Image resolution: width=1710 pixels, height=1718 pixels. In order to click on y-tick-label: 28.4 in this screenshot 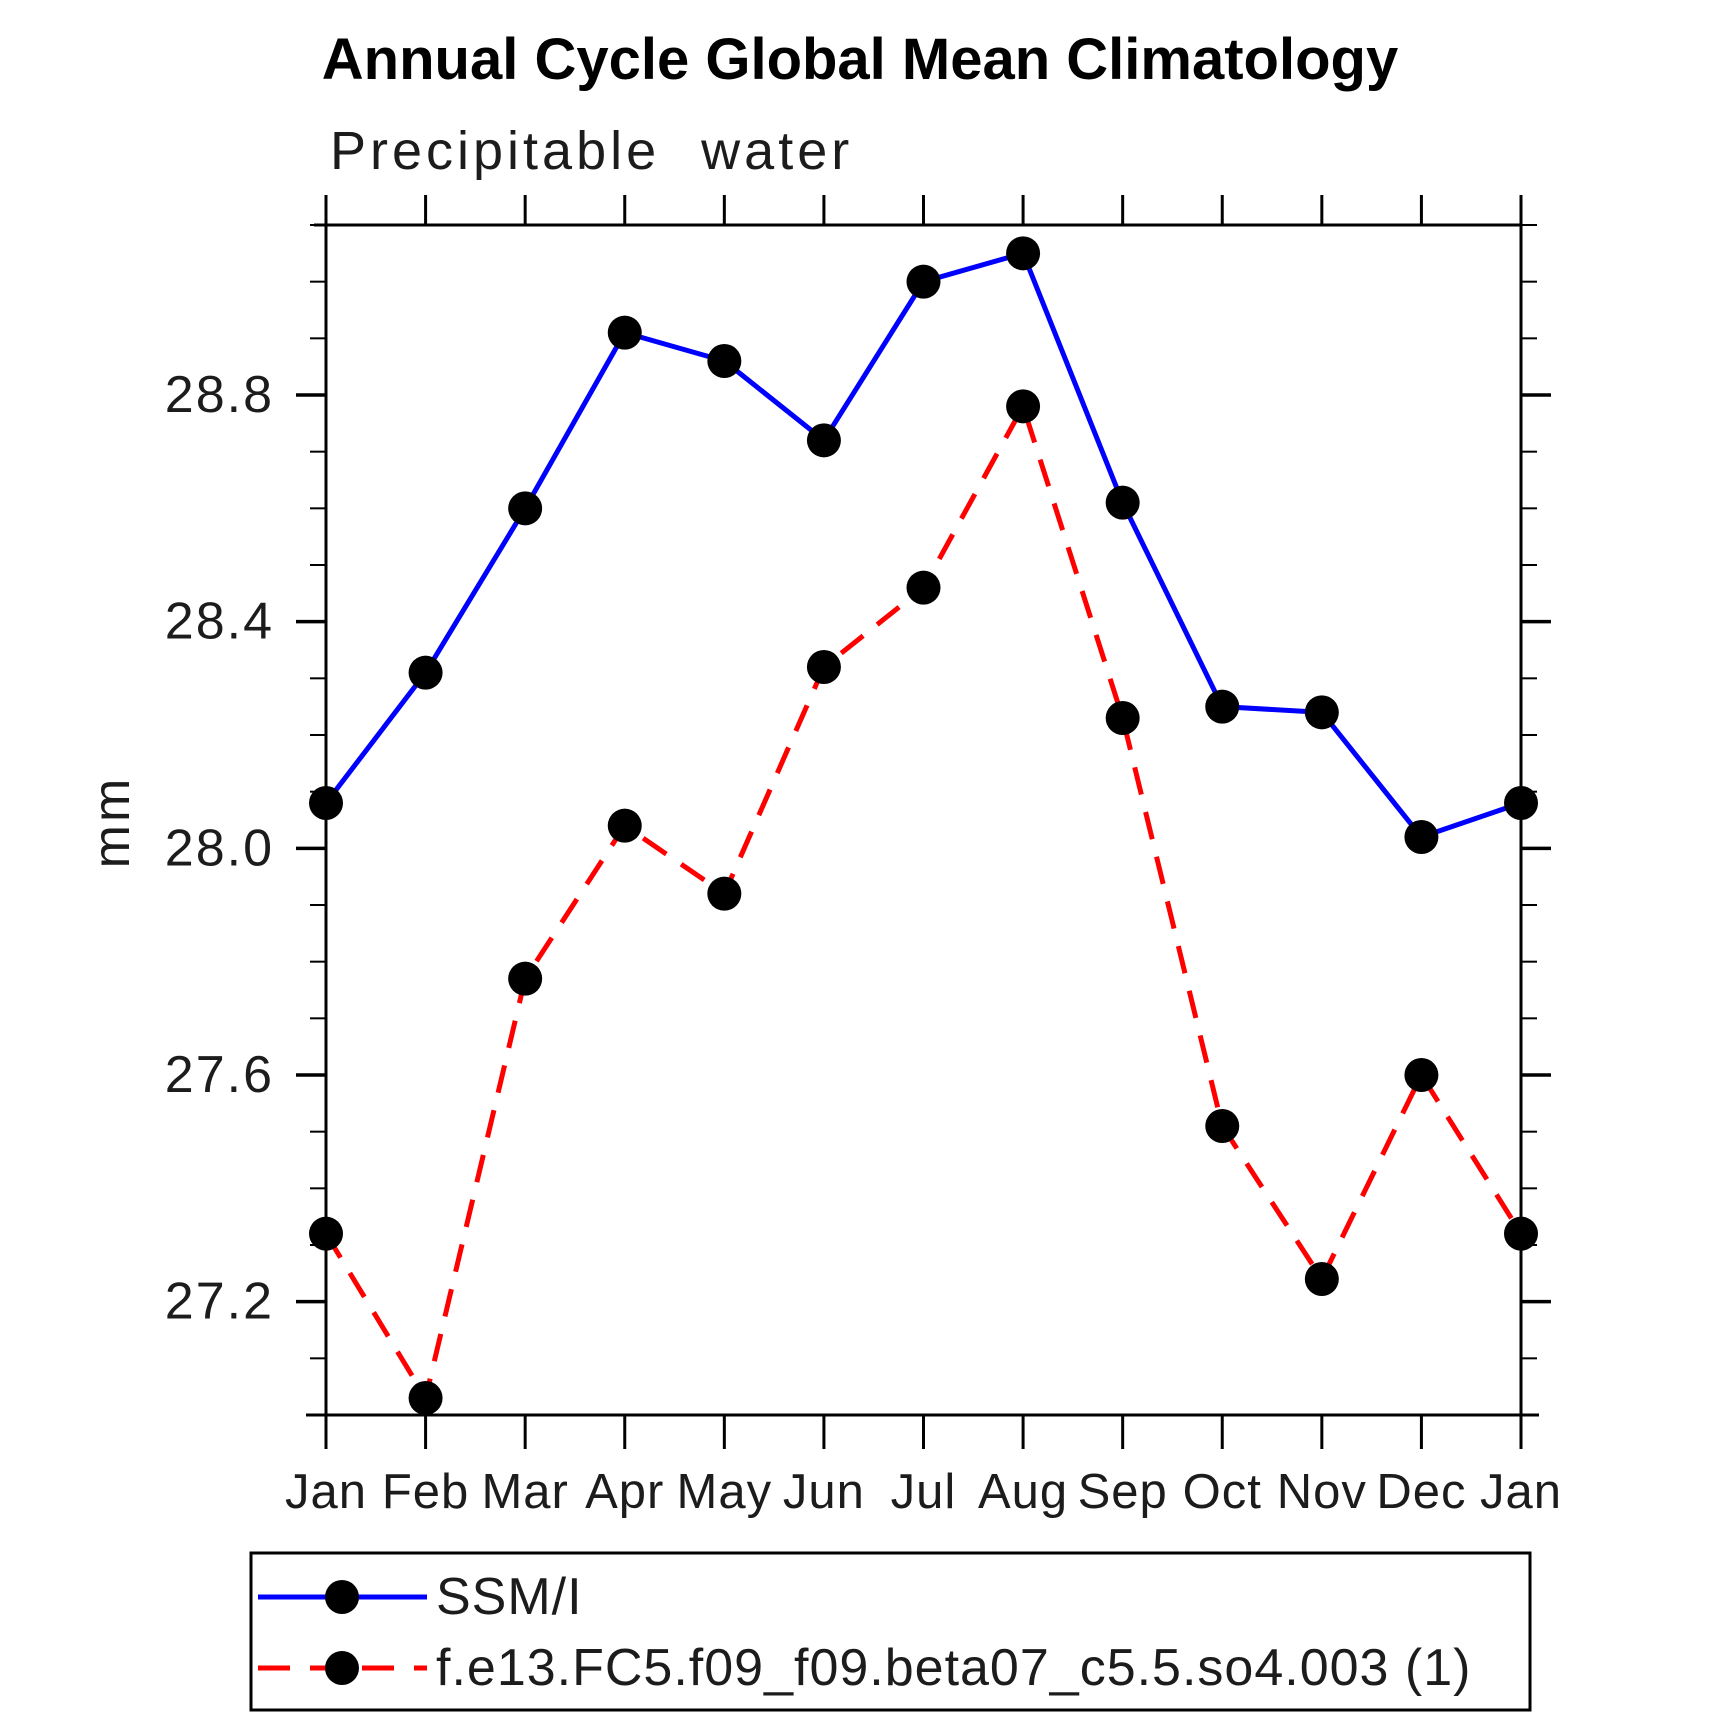, I will do `click(219, 622)`.